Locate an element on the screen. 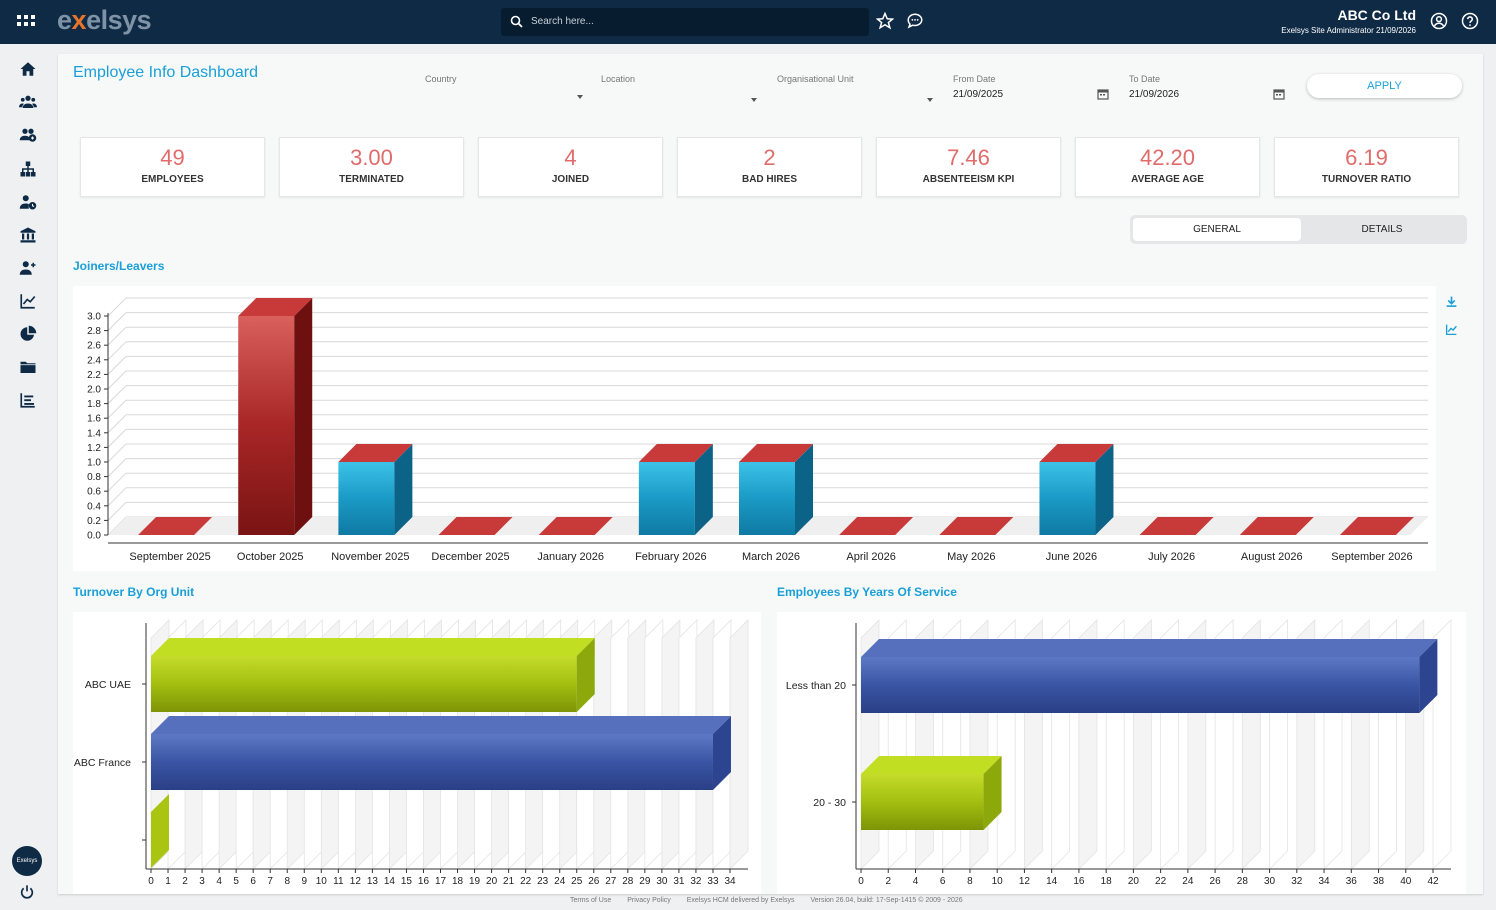 This screenshot has height=910, width=1496. from-date-value: 21/09/2025 is located at coordinates (978, 94).